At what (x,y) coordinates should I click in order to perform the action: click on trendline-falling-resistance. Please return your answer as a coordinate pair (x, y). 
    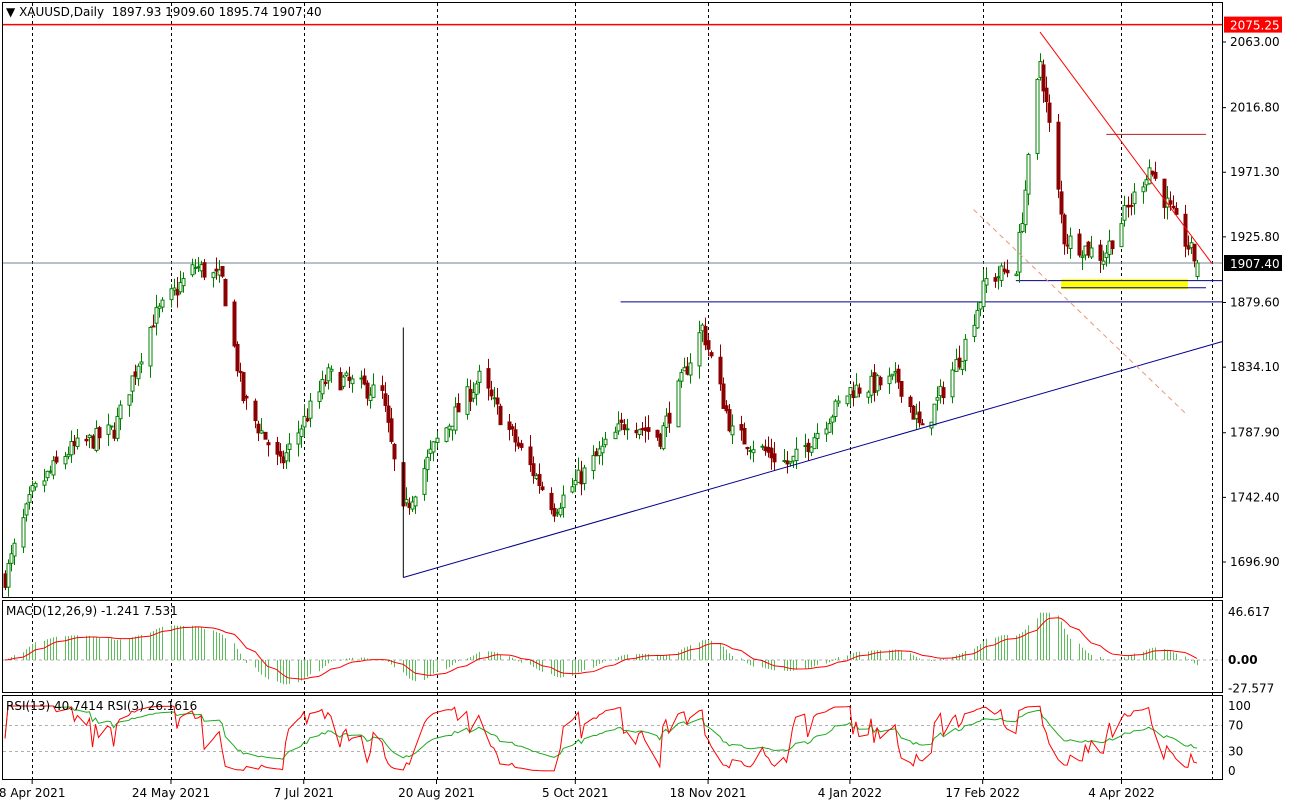
    Looking at the image, I should click on (1126, 147).